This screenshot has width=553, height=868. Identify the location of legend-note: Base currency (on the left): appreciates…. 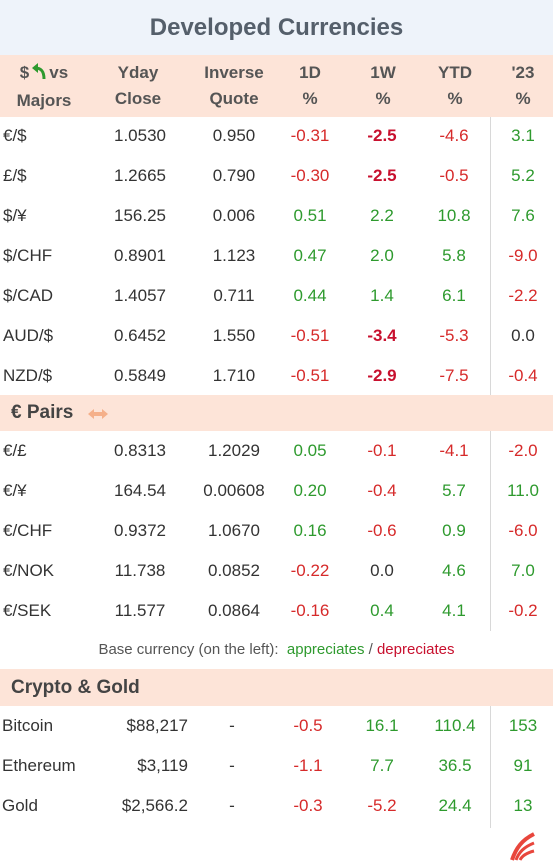
(276, 649).